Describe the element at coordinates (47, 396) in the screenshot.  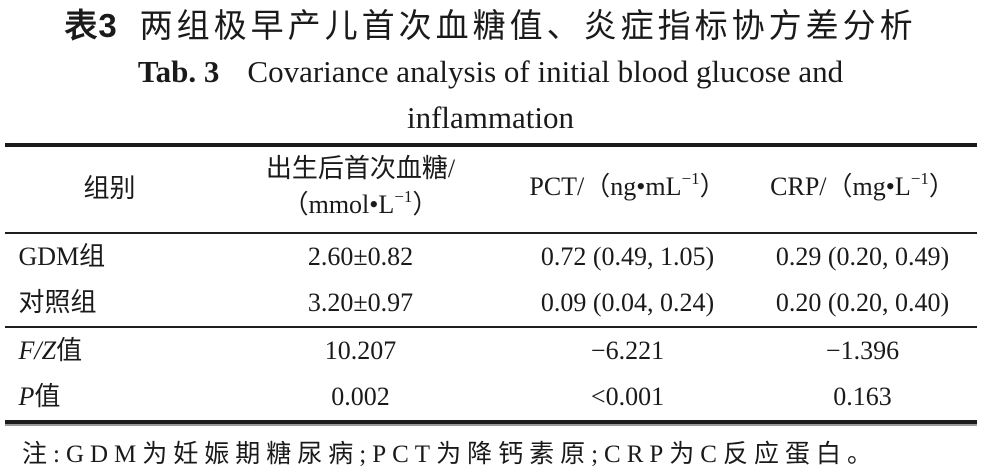
I see `p-suffix: 值` at that location.